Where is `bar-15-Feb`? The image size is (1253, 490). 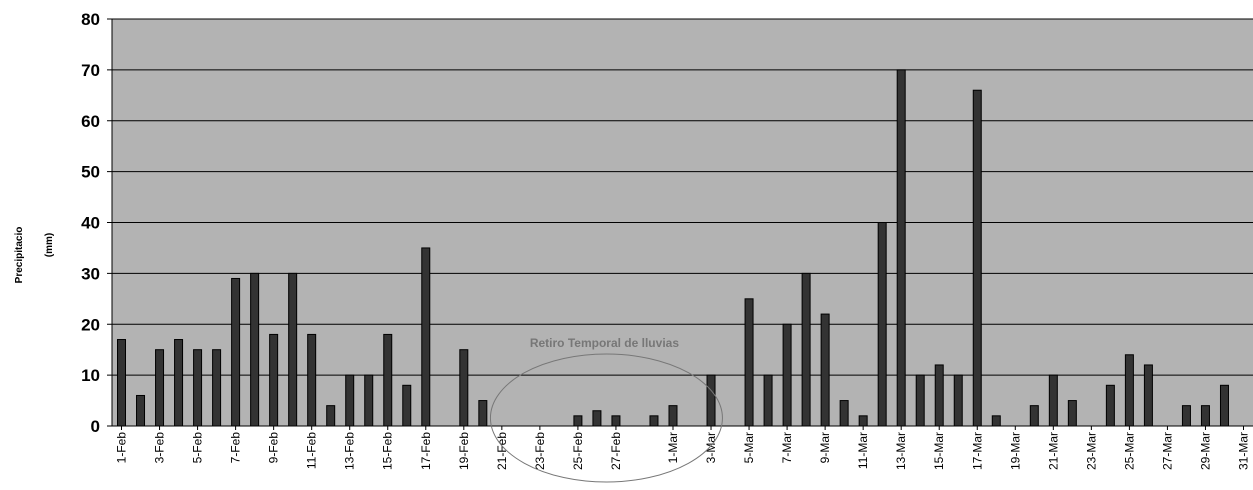 bar-15-Feb is located at coordinates (388, 380).